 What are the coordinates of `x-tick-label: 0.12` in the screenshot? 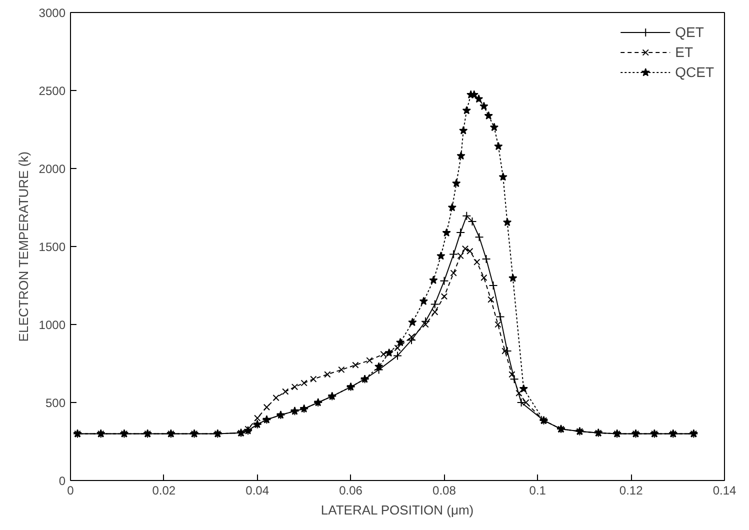 It's located at (631, 491).